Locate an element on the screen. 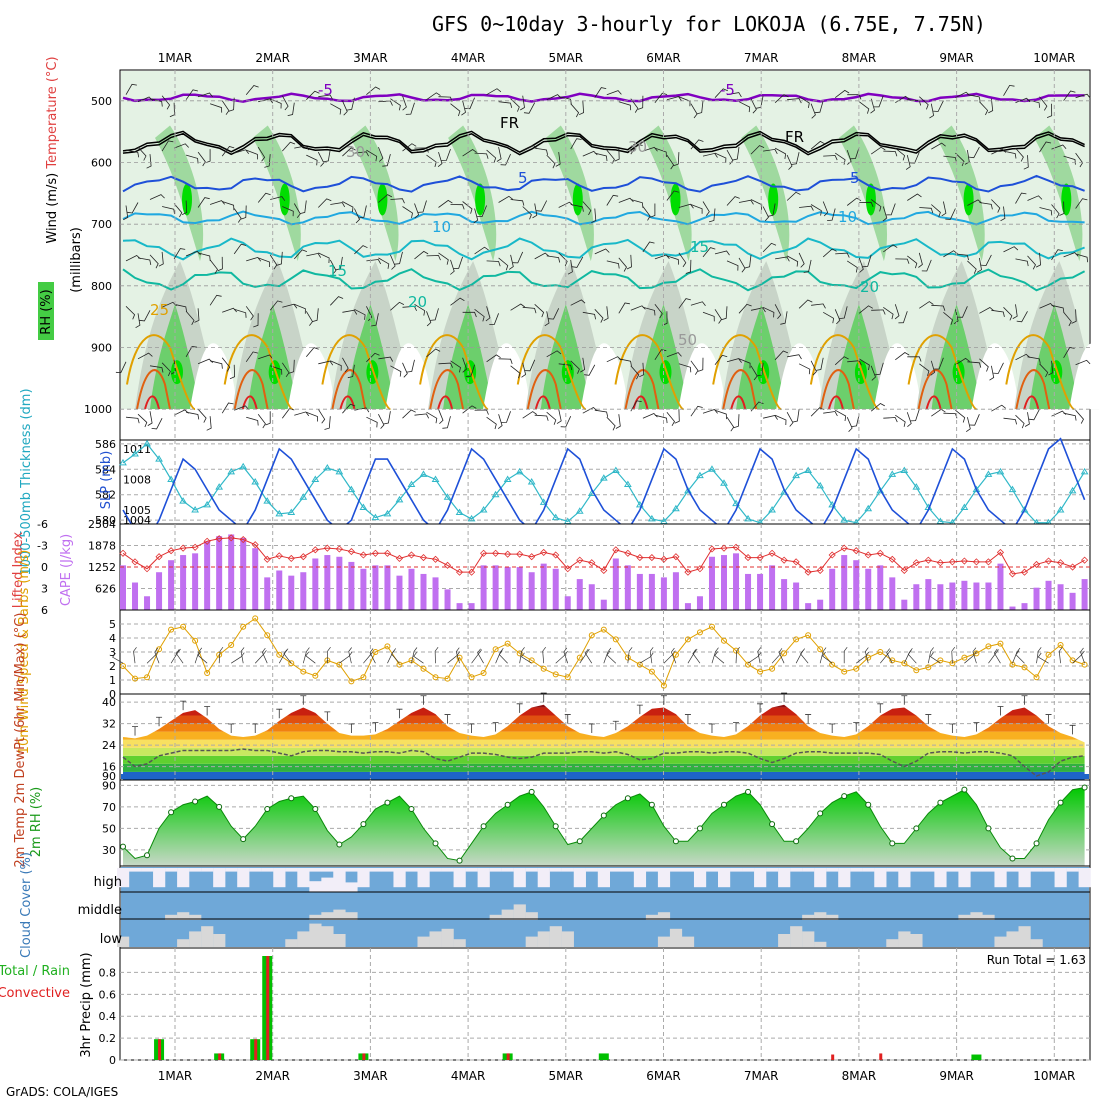 The height and width of the screenshot is (1100, 1100). cloud-middle-fill is located at coordinates (652, 917).